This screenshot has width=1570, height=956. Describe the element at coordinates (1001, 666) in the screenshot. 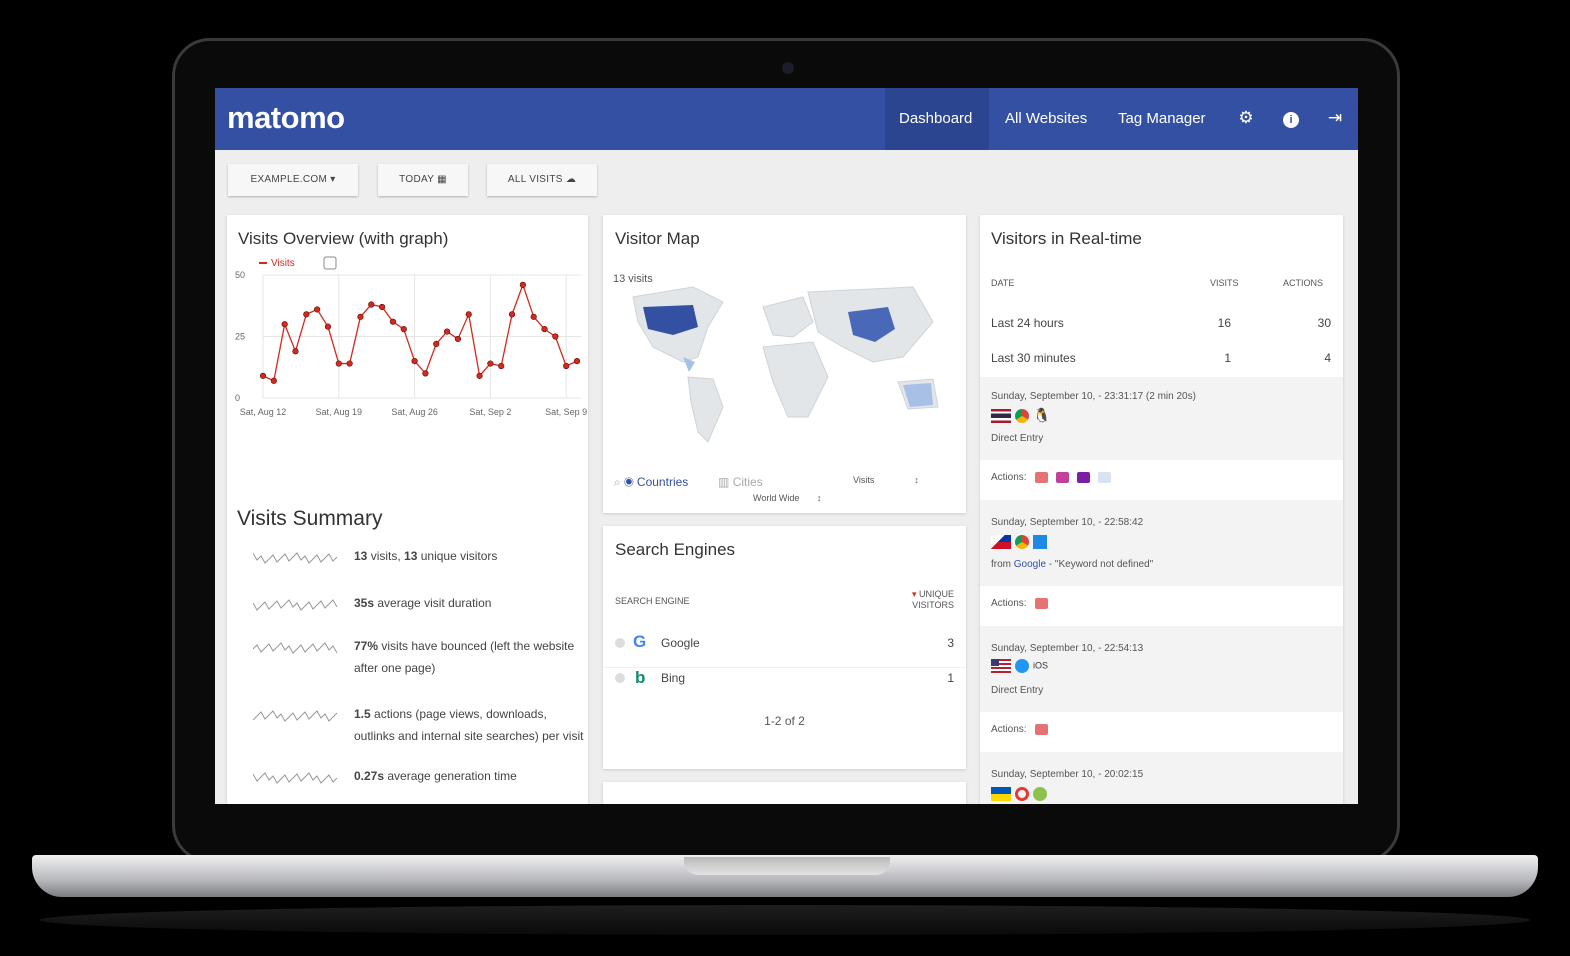

I see `usa-flag-icon` at that location.